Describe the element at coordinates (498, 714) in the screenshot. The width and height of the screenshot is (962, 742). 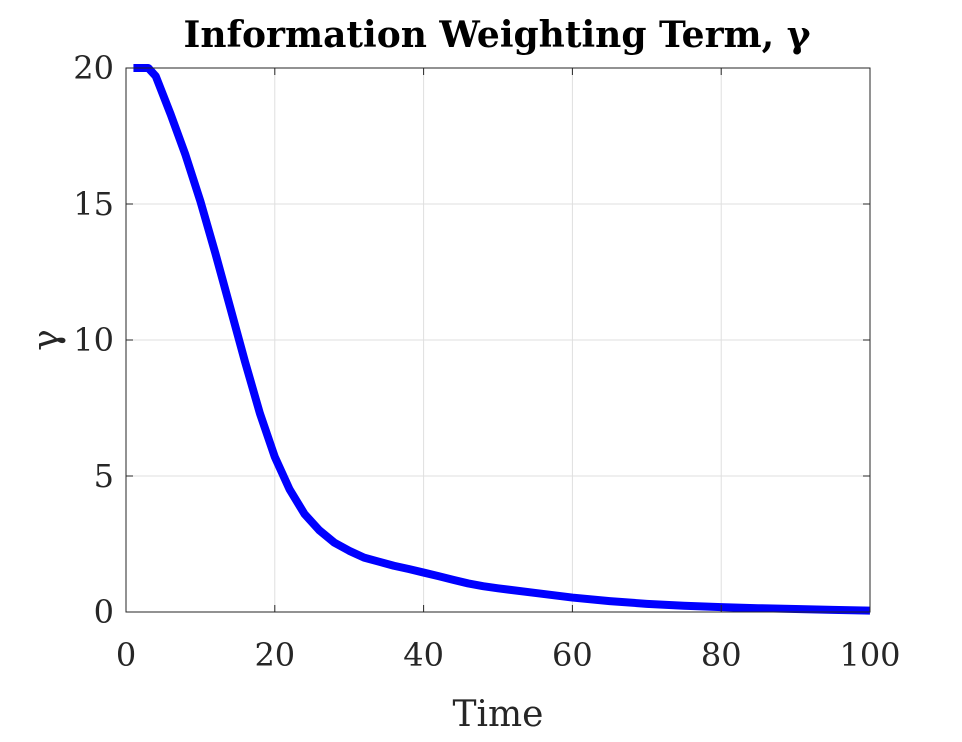
I see `x-axis-label: Time` at that location.